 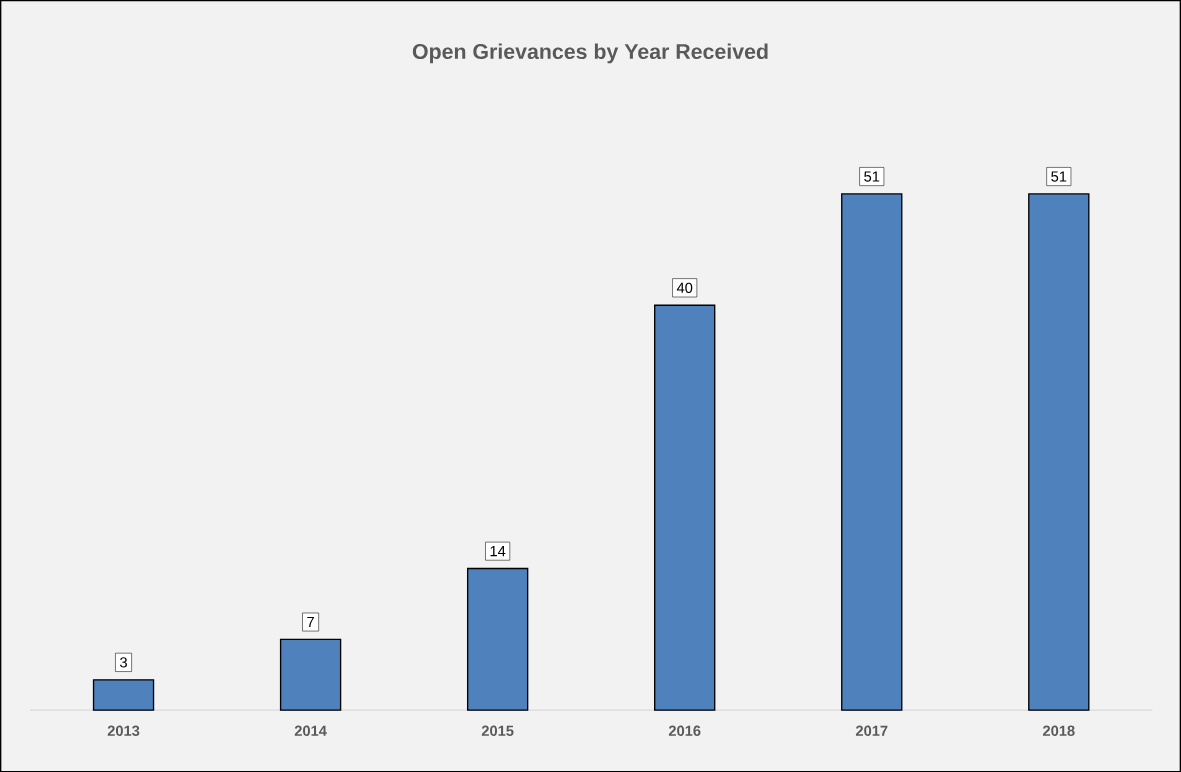 What do you see at coordinates (590, 53) in the screenshot?
I see `chart-title: Open Grievances by Year Received` at bounding box center [590, 53].